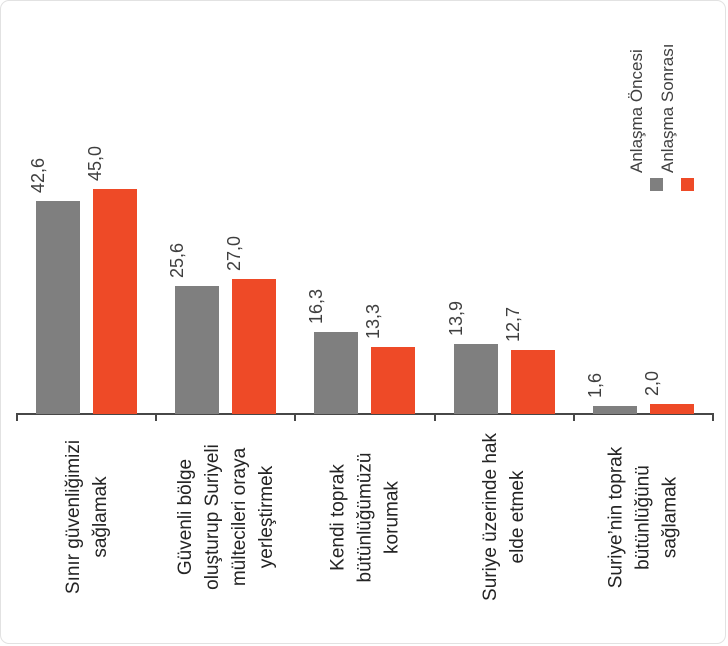 The image size is (728, 646). Describe the element at coordinates (38, 175) in the screenshot. I see `bar-value-label: 42,6` at that location.